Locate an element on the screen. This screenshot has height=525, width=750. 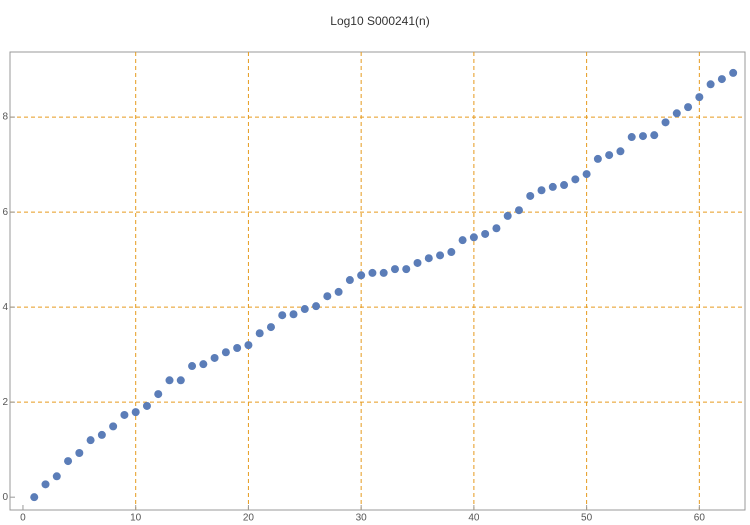
x-tick-label: 10 is located at coordinates (136, 518).